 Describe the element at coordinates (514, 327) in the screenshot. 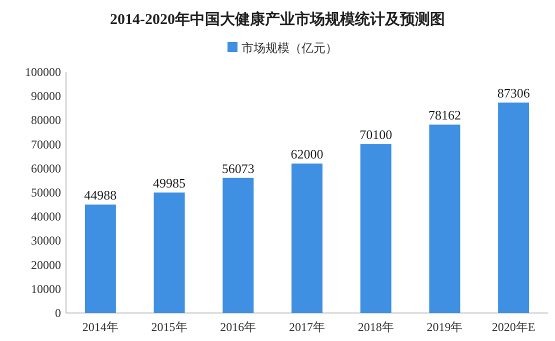

I see `x-tick-label: 2020年E` at that location.